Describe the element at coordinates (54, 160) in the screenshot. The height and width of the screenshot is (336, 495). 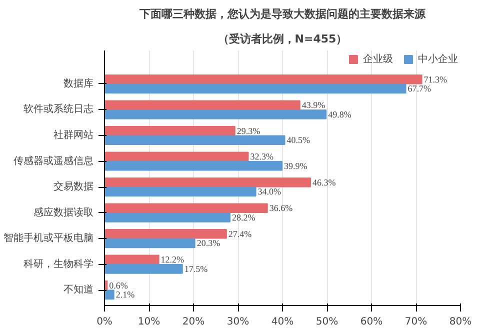
I see `y-tick-label: 传感器或遥感信息` at that location.